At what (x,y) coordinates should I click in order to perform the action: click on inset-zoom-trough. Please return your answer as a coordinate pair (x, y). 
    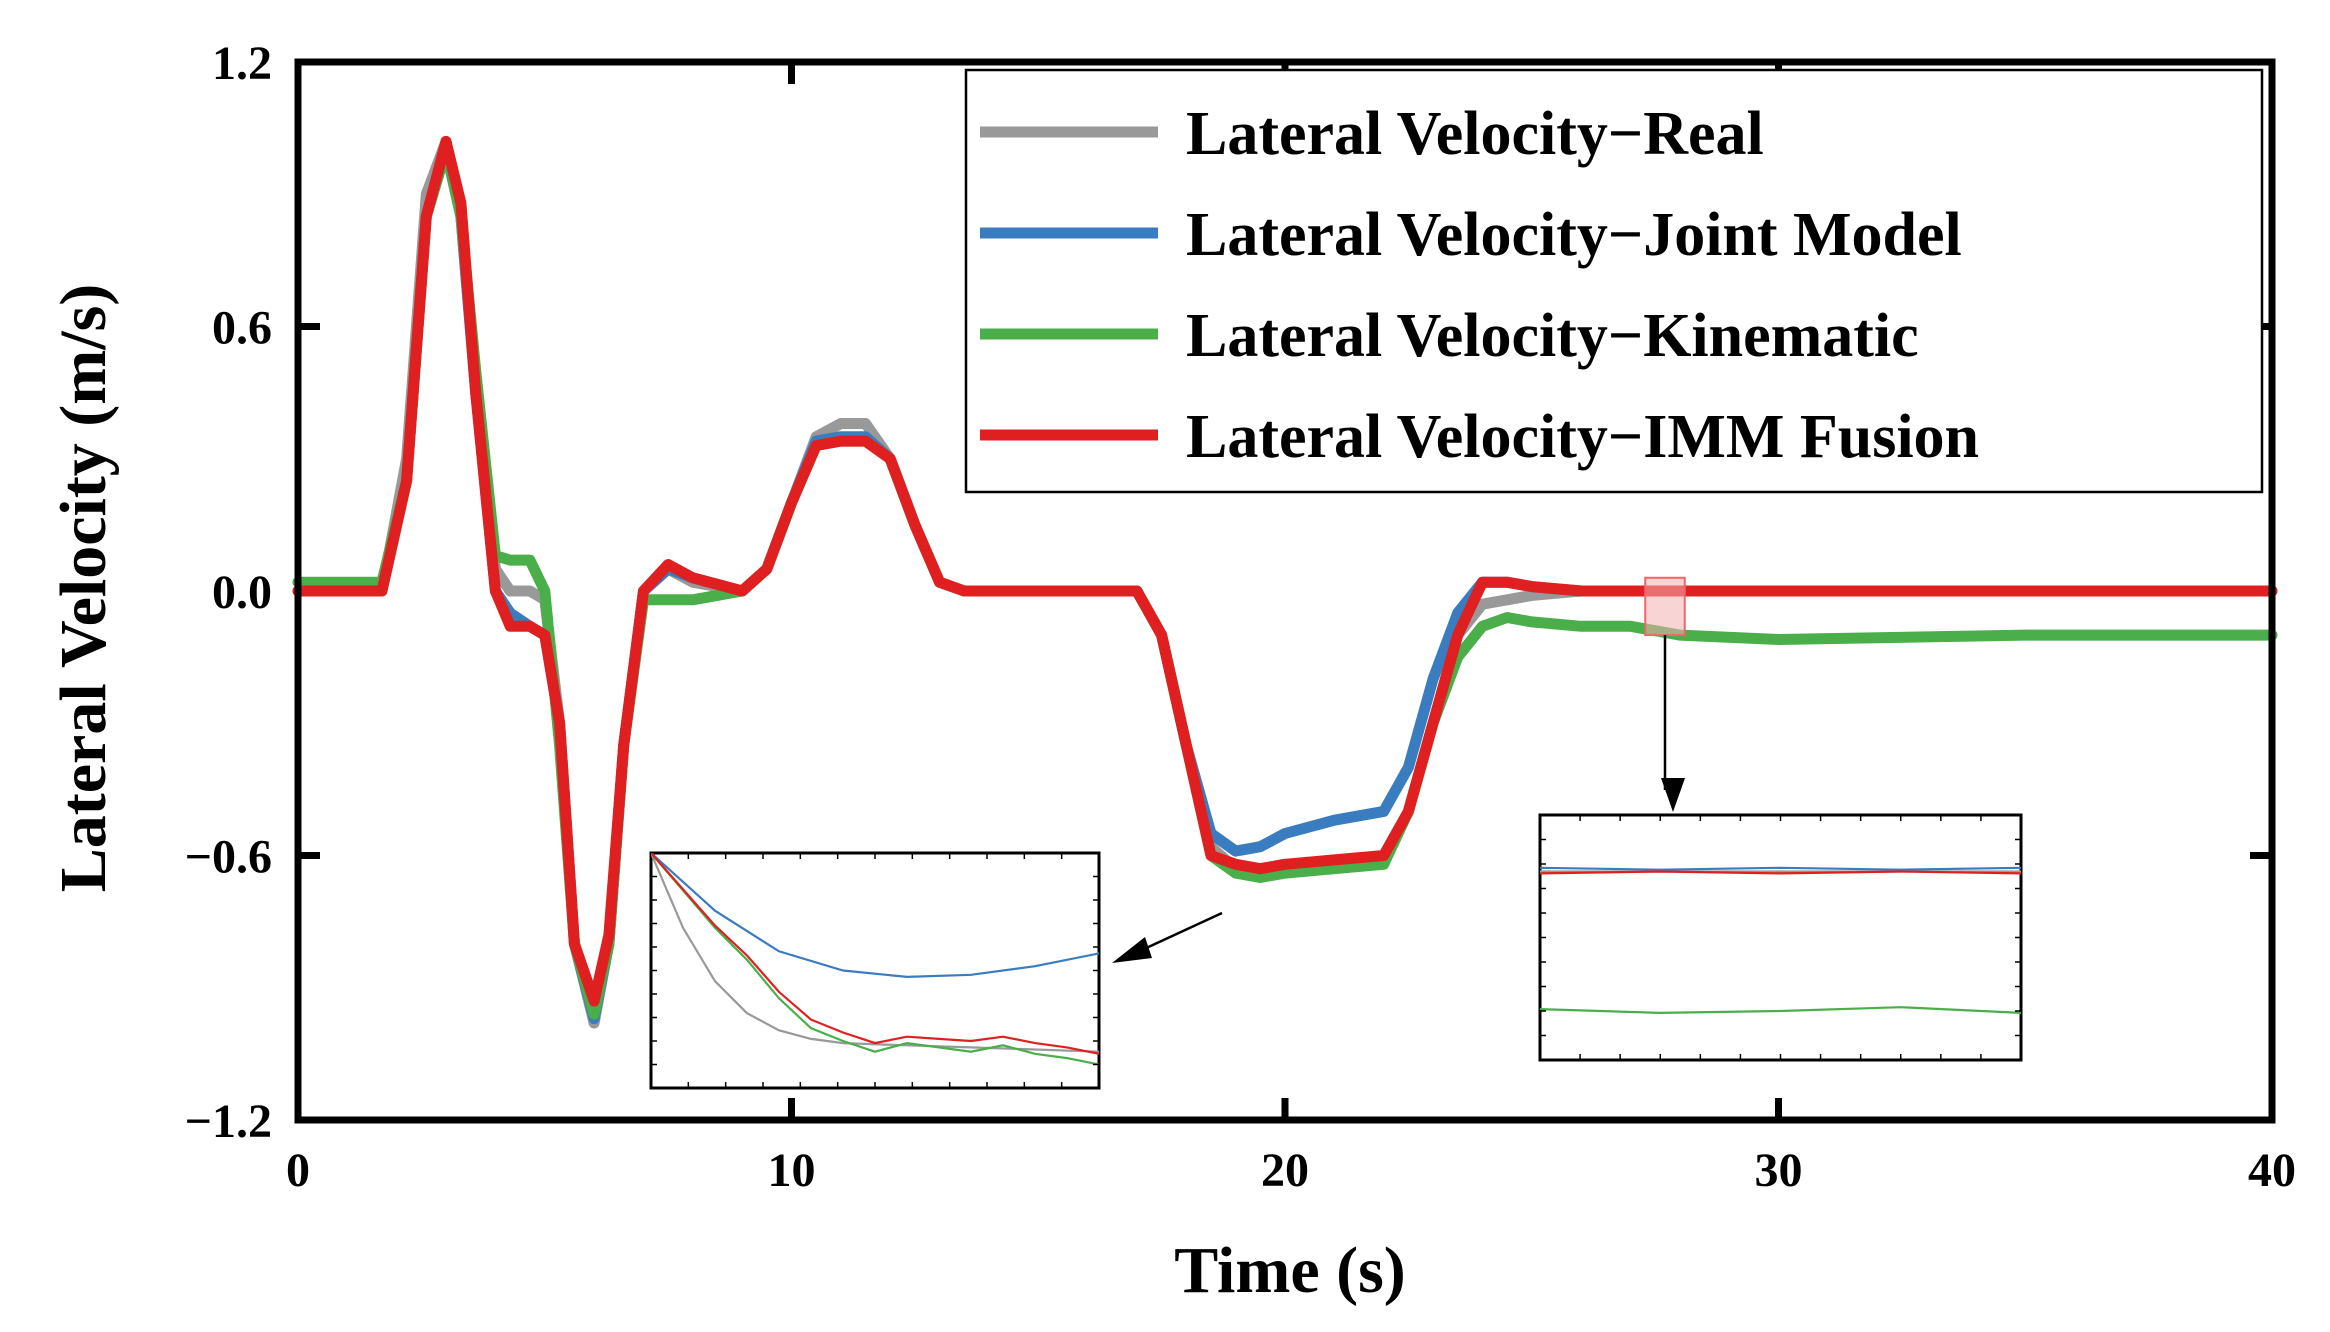
    Looking at the image, I should click on (875, 970).